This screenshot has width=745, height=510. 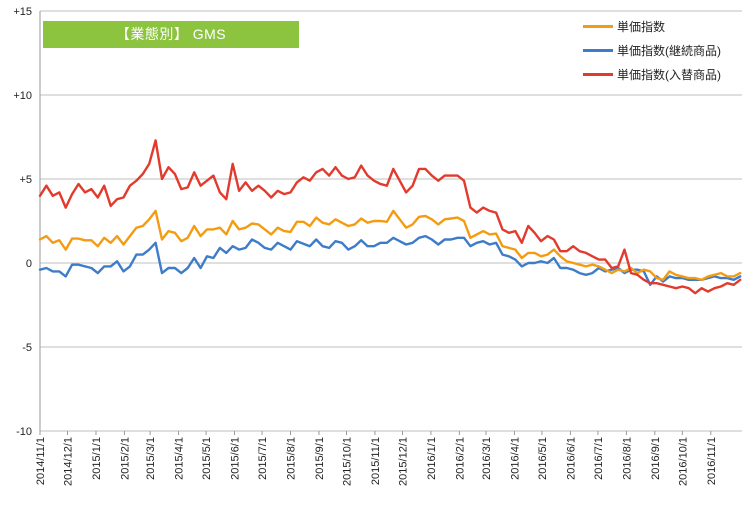 What do you see at coordinates (97, 458) in the screenshot?
I see `x-tick-label: 2015/1/1` at bounding box center [97, 458].